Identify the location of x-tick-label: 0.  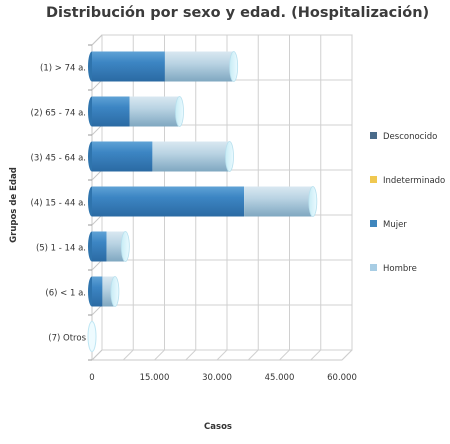
(91, 378).